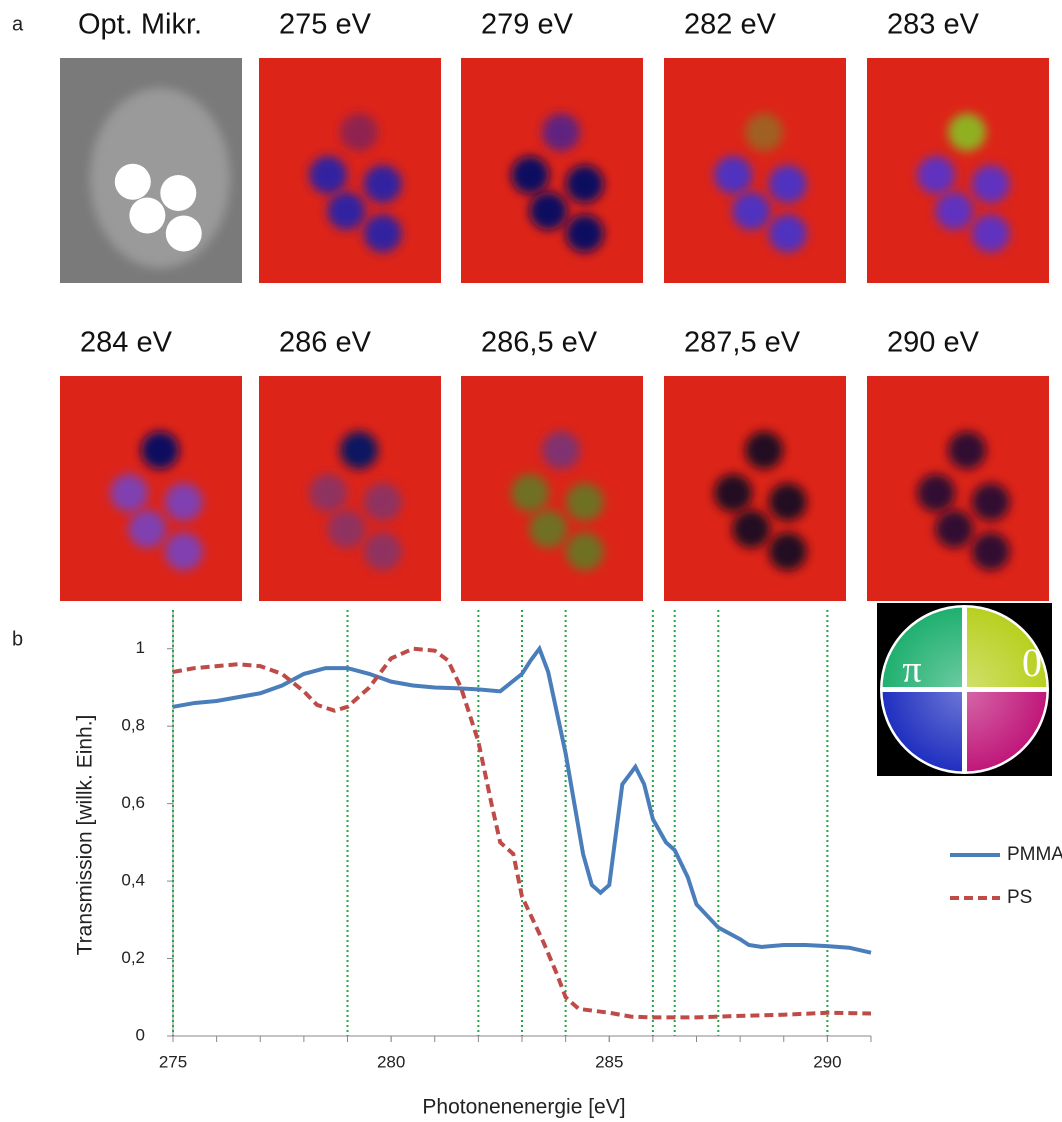 Image resolution: width=1062 pixels, height=1122 pixels. I want to click on legend-label: PS, so click(1019, 897).